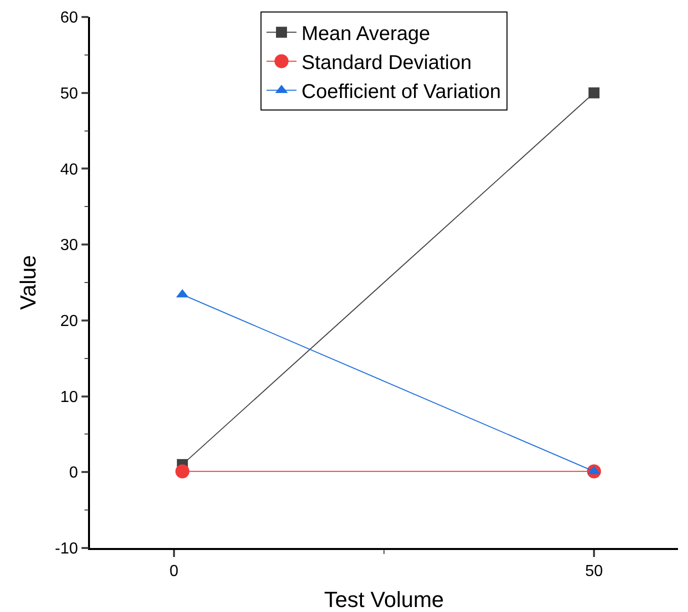 This screenshot has width=688, height=612. Describe the element at coordinates (73, 473) in the screenshot. I see `y-tick-label: 0` at that location.